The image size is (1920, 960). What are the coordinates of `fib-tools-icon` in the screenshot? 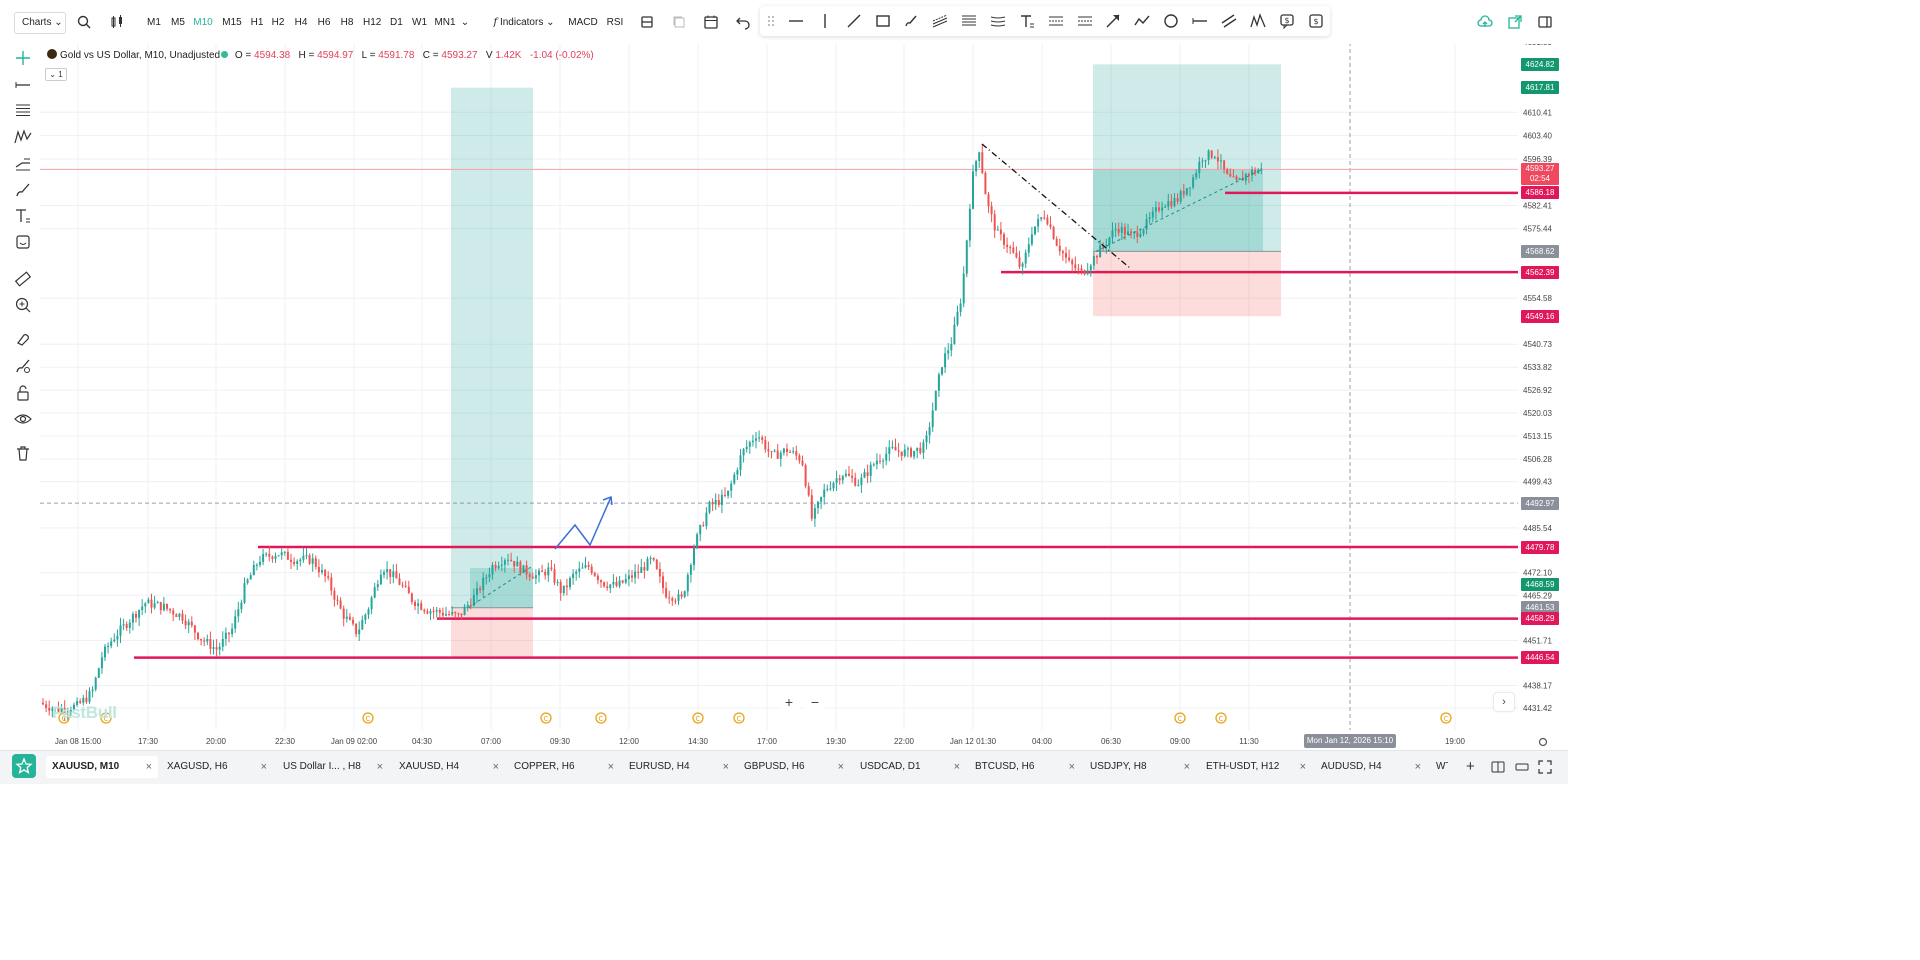 It's located at (23, 110).